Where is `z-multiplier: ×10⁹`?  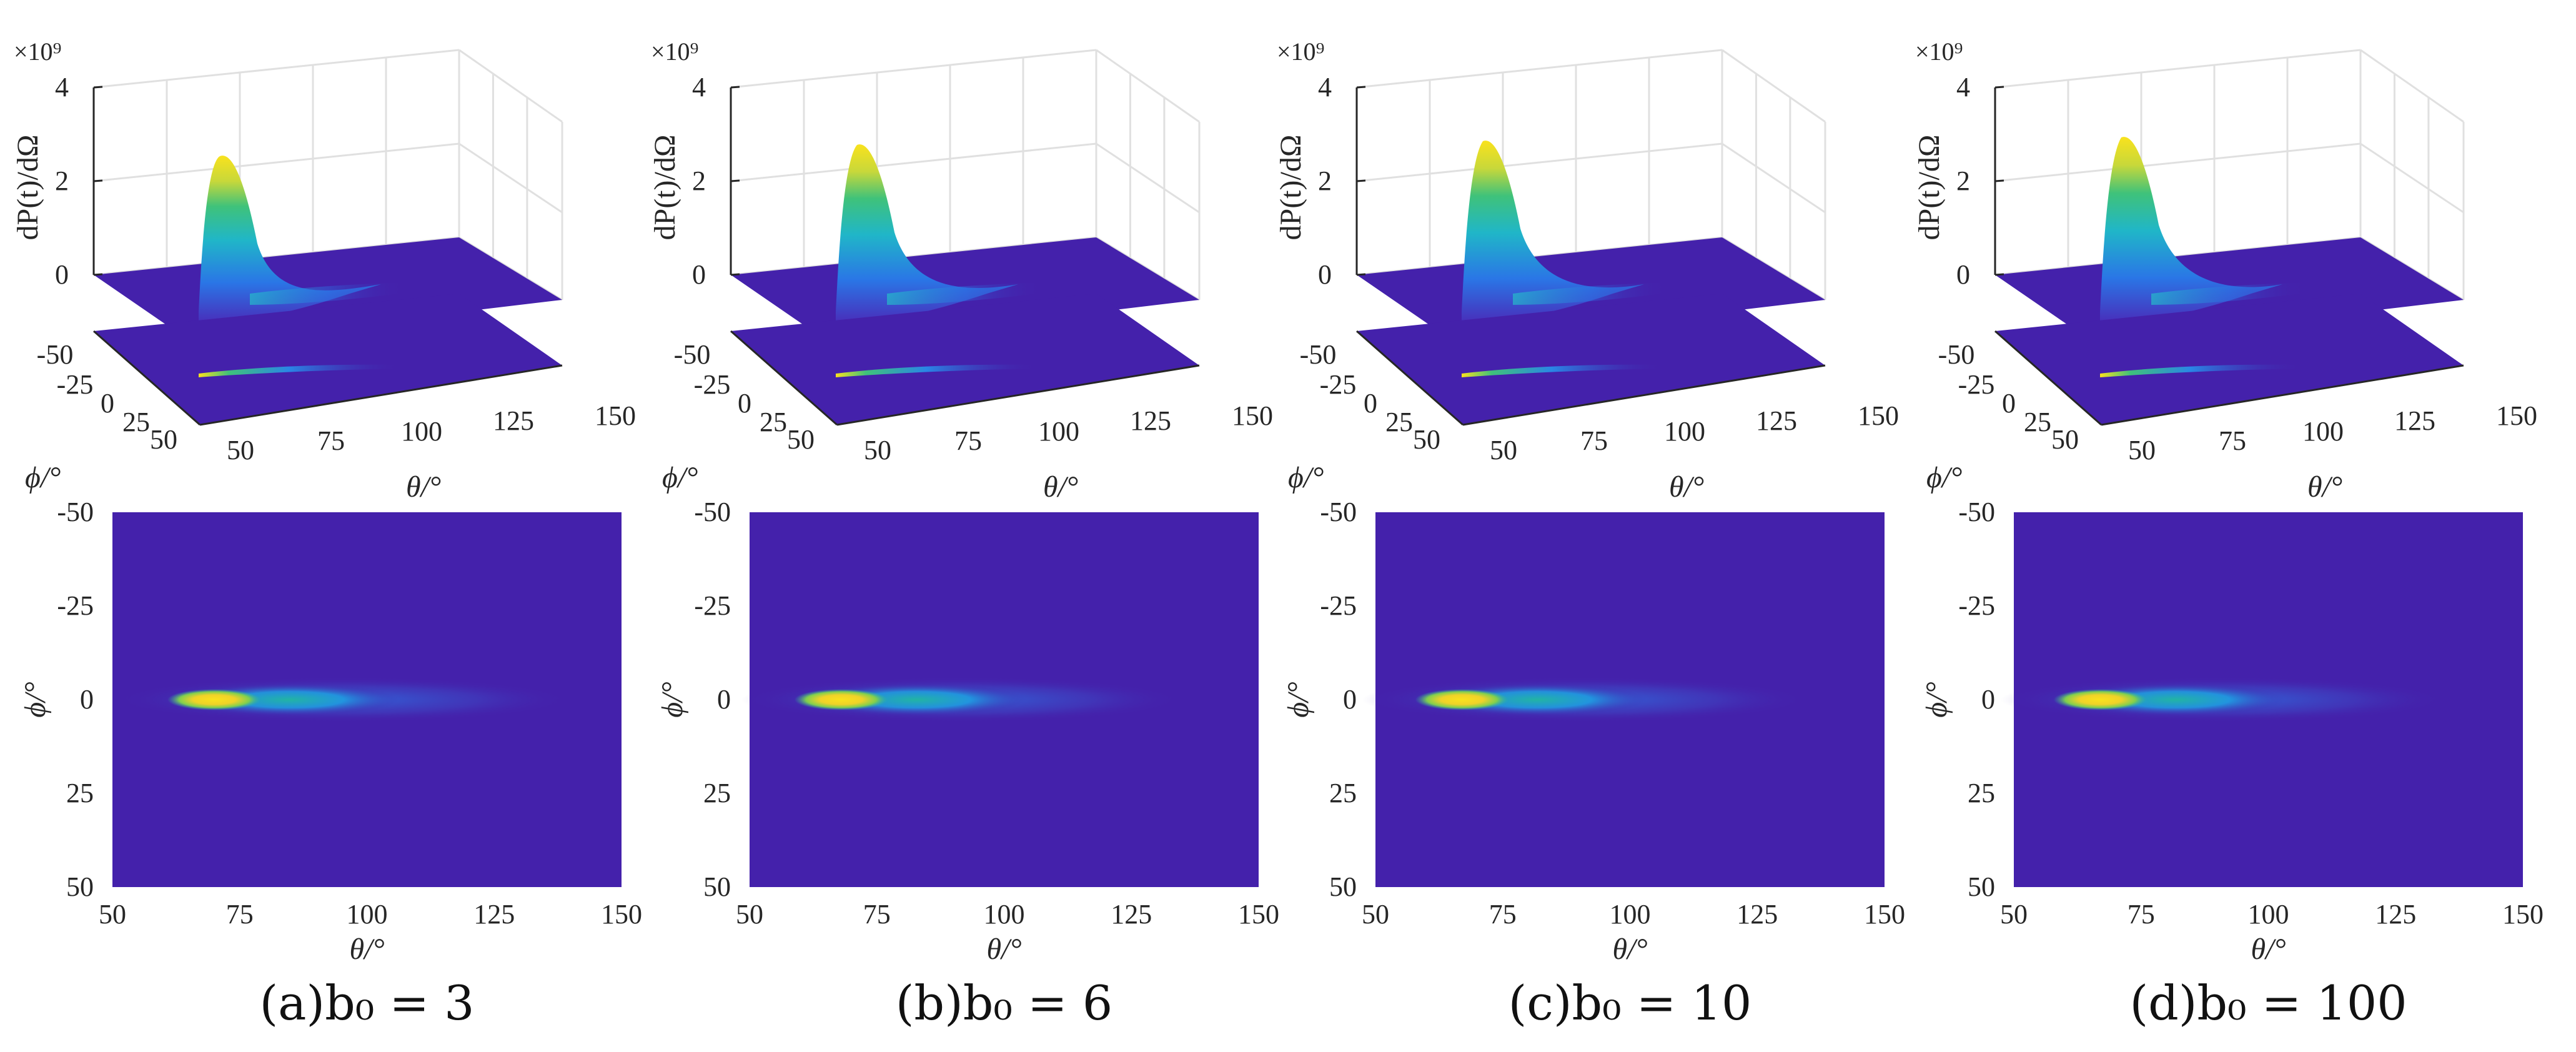
z-multiplier: ×10⁹ is located at coordinates (38, 51).